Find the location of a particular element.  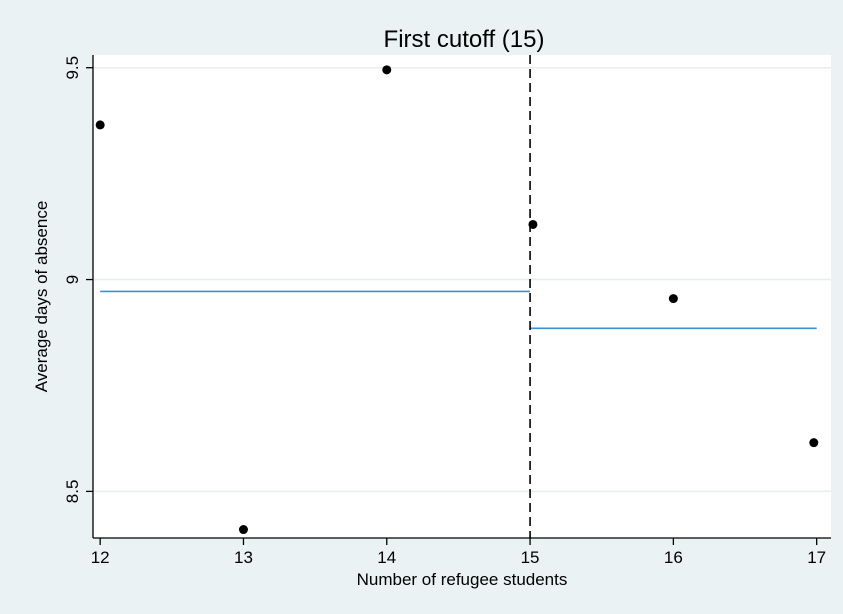

y-tick-label: 9 is located at coordinates (72, 279).